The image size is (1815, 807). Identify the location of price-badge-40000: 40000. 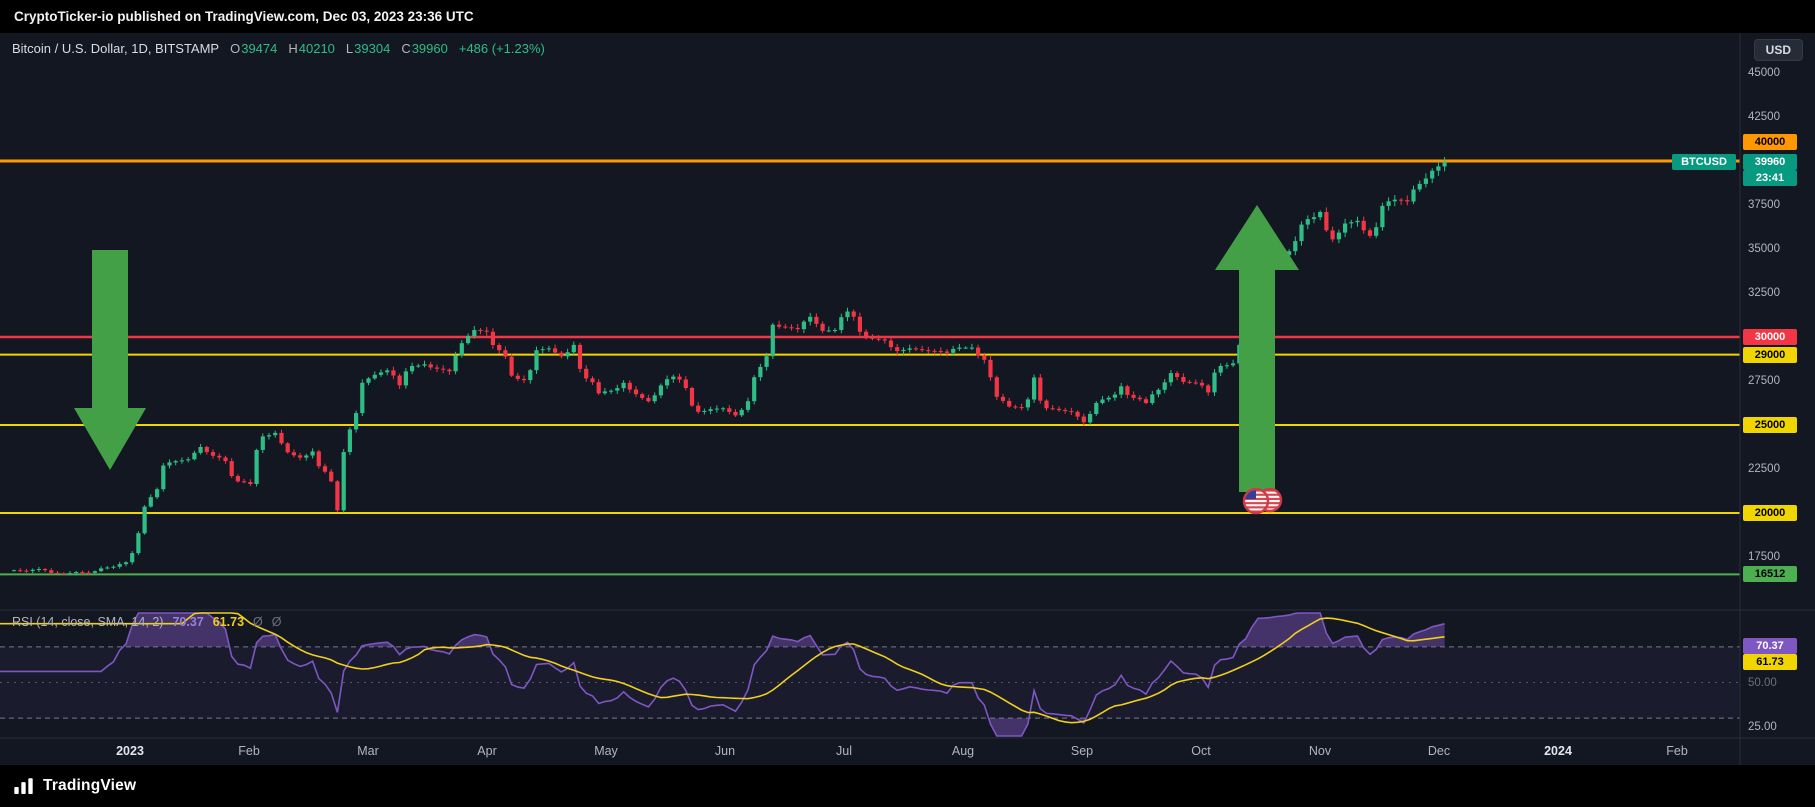
(1770, 142).